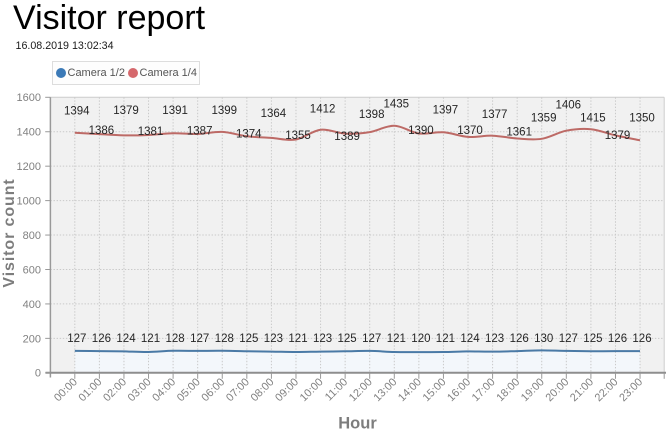 This screenshot has width=668, height=431. What do you see at coordinates (298, 136) in the screenshot?
I see `svg-text: 1355` at bounding box center [298, 136].